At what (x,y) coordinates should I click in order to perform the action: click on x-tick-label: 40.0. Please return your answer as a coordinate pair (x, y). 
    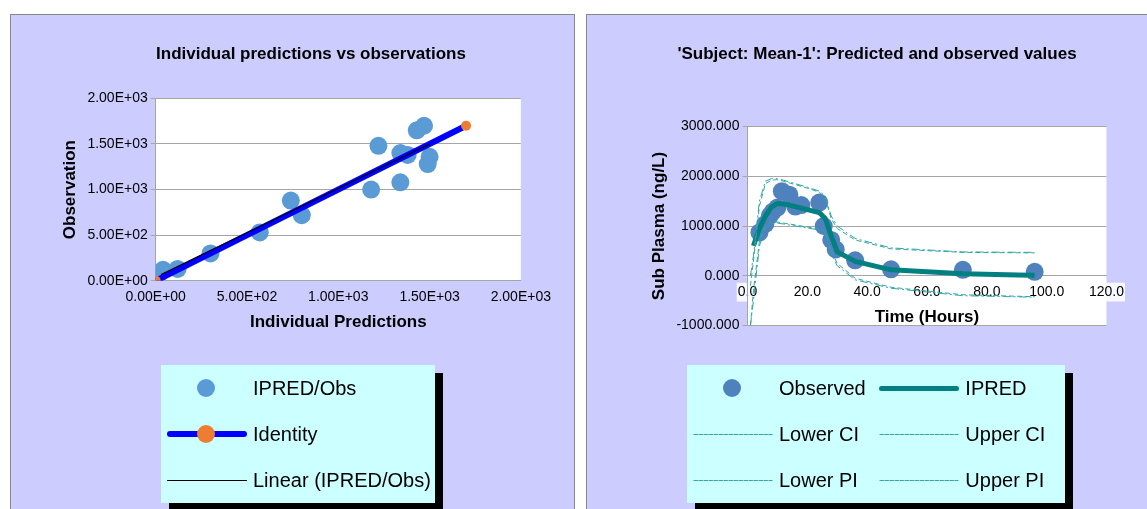
    Looking at the image, I should click on (867, 291).